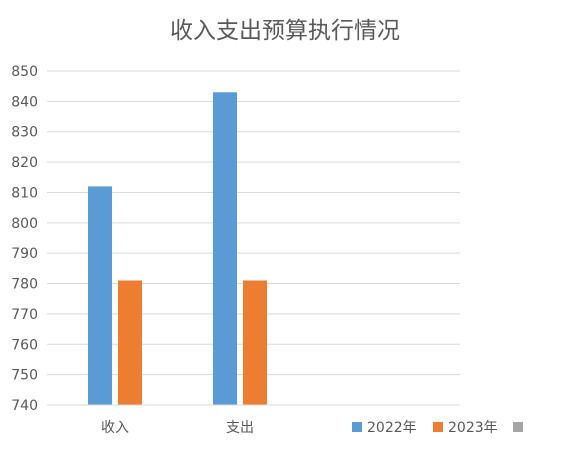 The height and width of the screenshot is (450, 571). I want to click on y-tick-label: 760, so click(24, 345).